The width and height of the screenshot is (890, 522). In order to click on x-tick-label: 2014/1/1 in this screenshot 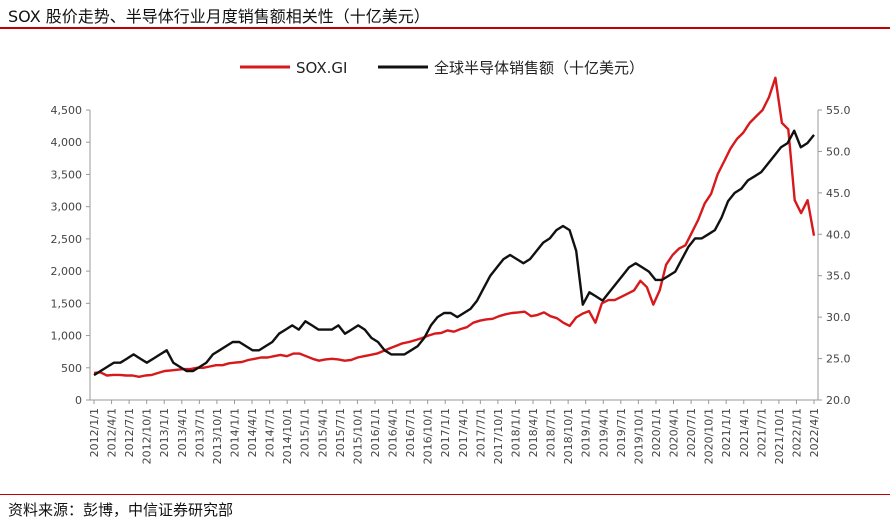, I will do `click(234, 432)`.